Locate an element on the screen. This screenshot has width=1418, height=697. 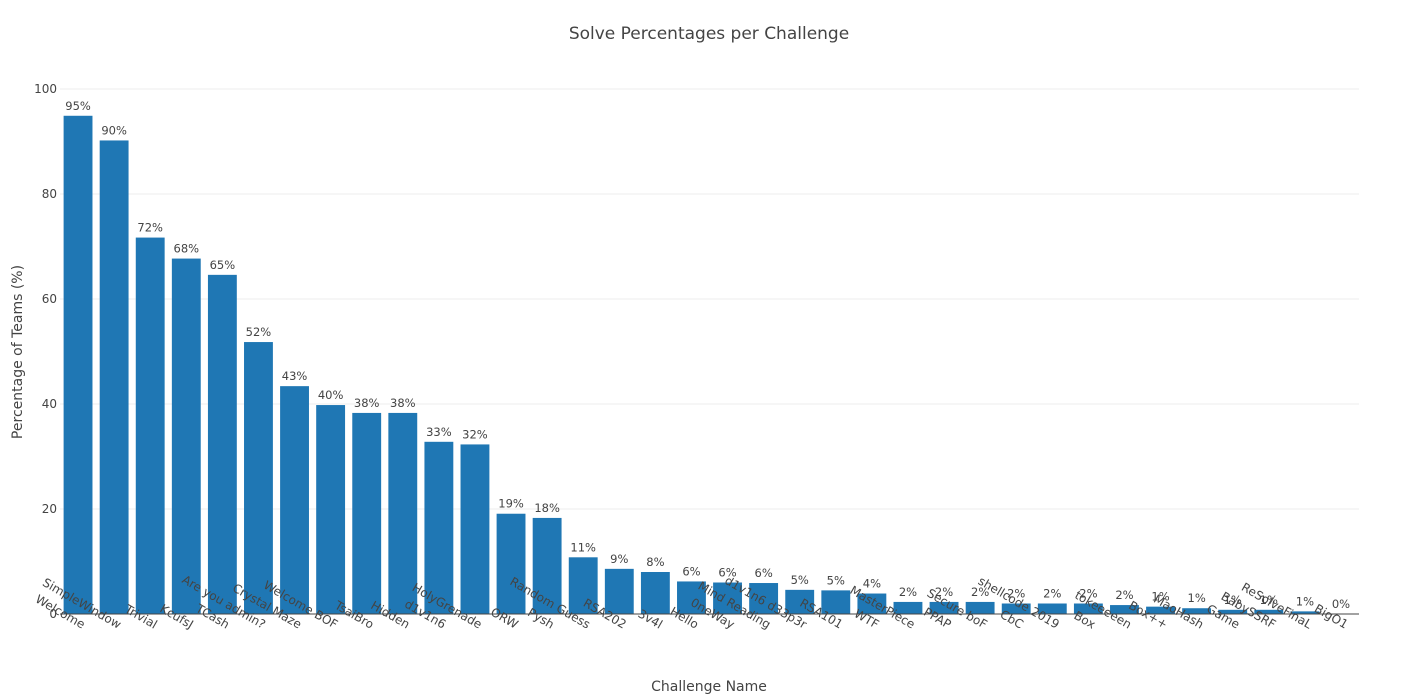
y-axis-title: Percentage of Teams (%) is located at coordinates (18, 352).